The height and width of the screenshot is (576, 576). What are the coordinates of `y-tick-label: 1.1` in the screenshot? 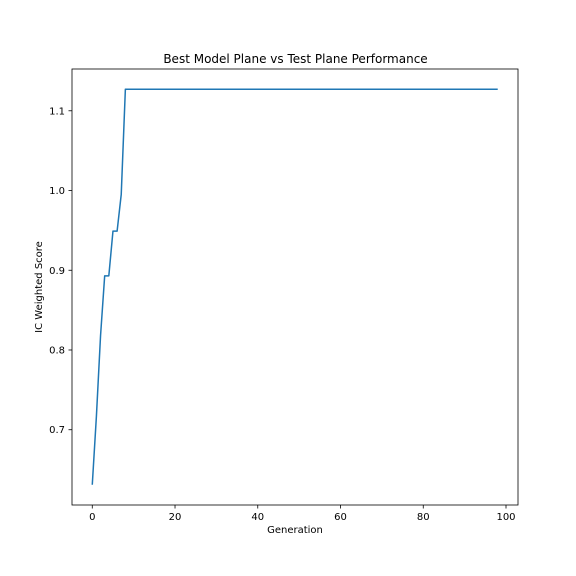 It's located at (57, 111).